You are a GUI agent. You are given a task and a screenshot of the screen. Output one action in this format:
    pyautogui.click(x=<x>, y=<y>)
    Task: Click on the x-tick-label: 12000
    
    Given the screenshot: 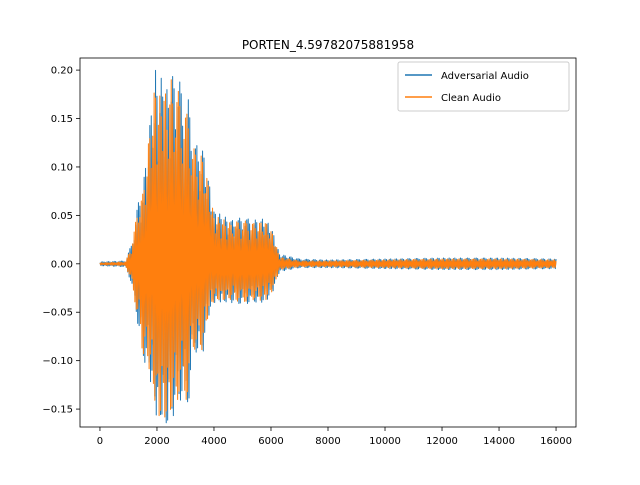 What is the action you would take?
    pyautogui.click(x=442, y=441)
    